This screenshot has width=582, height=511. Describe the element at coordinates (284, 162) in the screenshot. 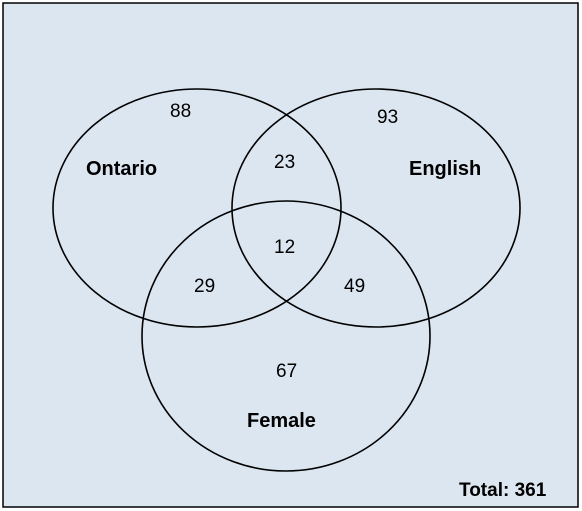

I see `count-ontario-english: 23` at that location.